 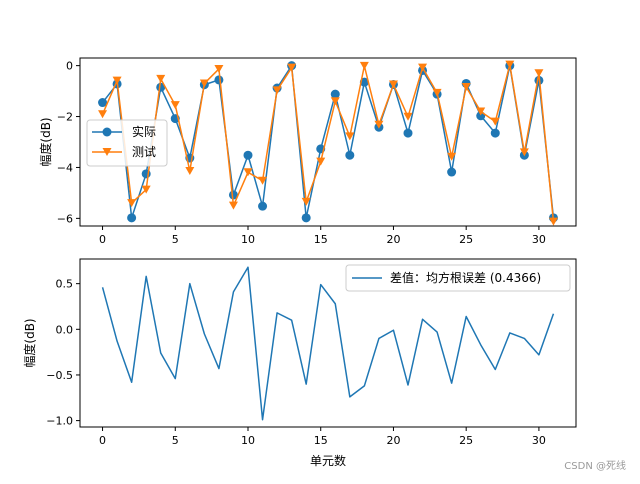 I want to click on legend-label-test: 测试, so click(x=144, y=151).